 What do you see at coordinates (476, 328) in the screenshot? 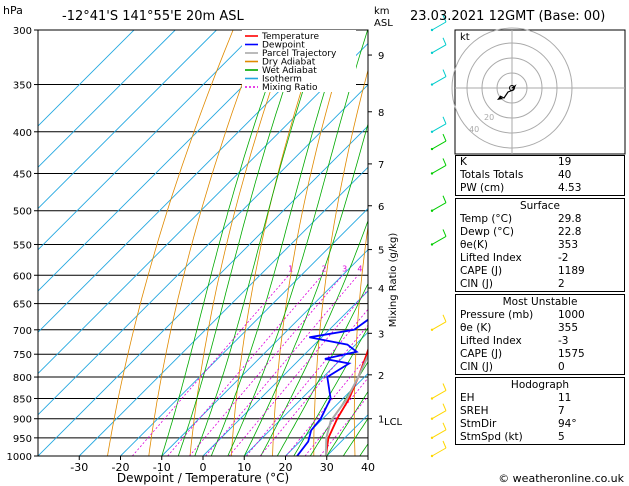
I see `mu-theta-label: θe (K)` at bounding box center [476, 328].